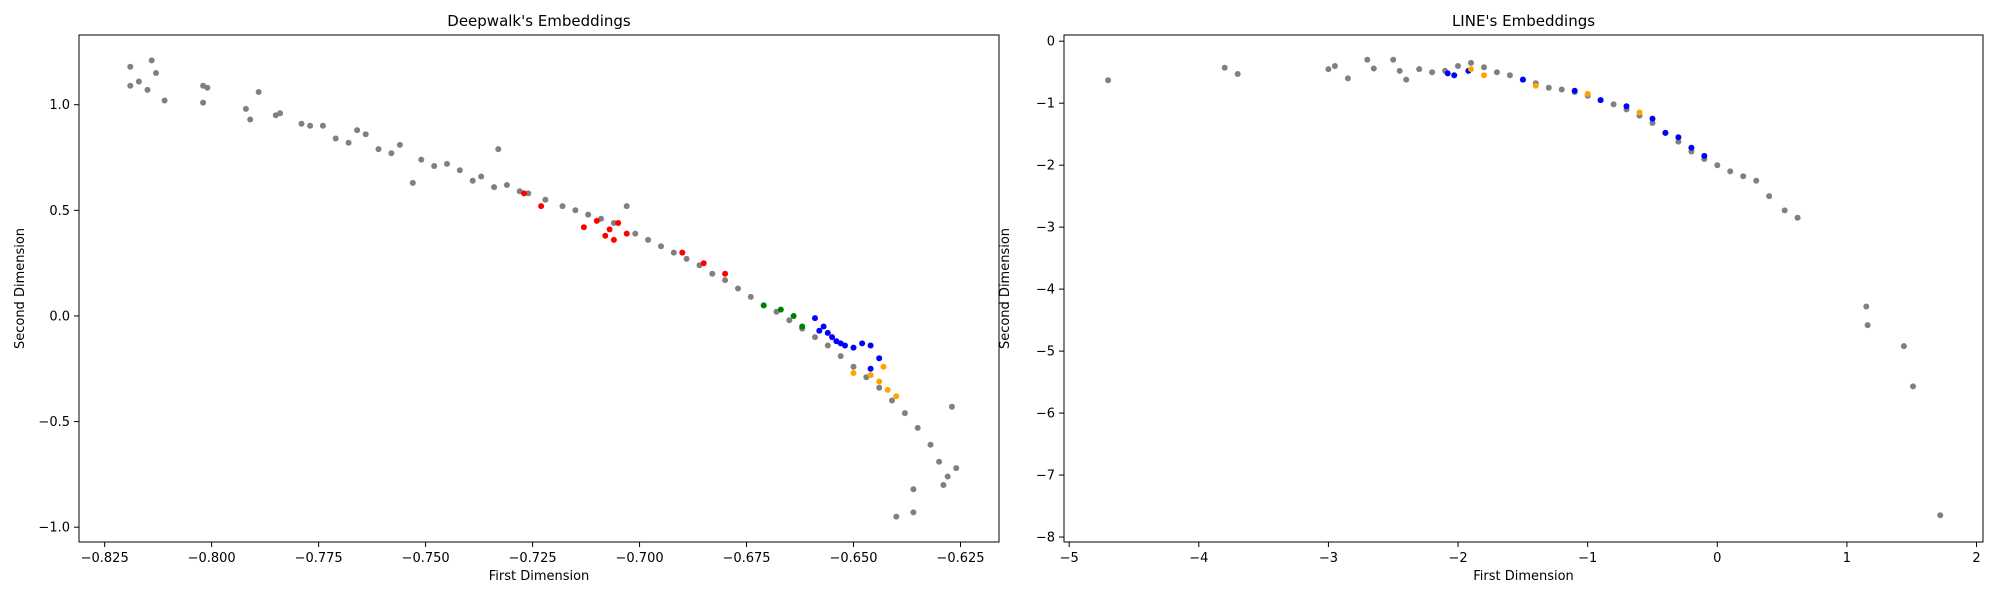 The width and height of the screenshot is (2000, 600). Describe the element at coordinates (1523, 21) in the screenshot. I see `chart-title: LINE's Embeddings` at that location.